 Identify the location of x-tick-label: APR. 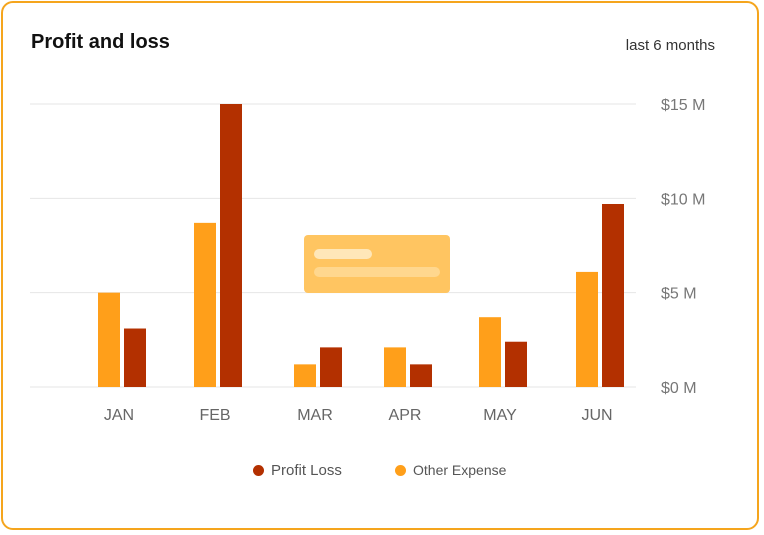
(405, 415).